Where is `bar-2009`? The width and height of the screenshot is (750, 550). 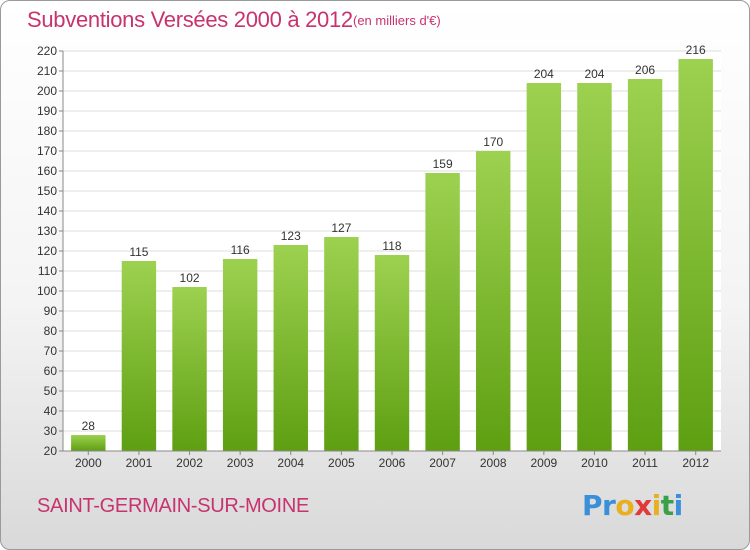
bar-2009 is located at coordinates (544, 267).